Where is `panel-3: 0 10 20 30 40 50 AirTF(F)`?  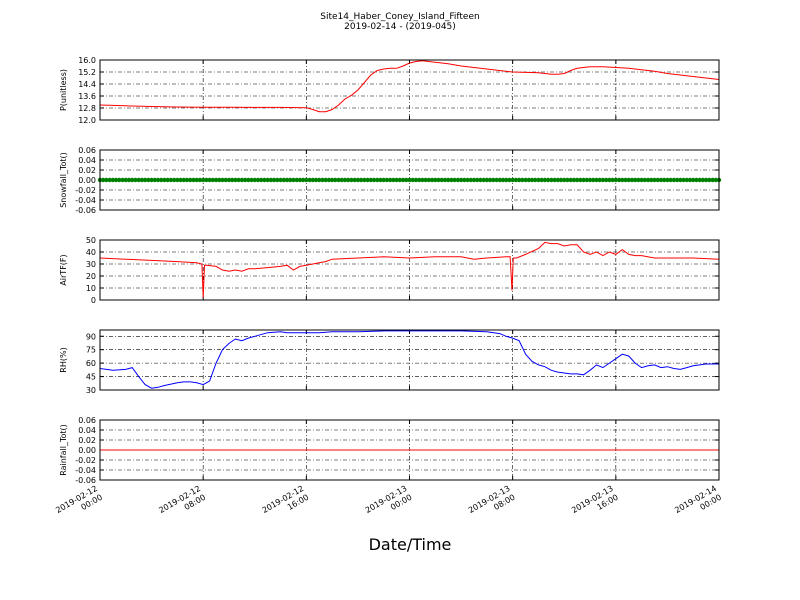 panel-3: 0 10 20 30 40 50 AirTF(F) is located at coordinates (389, 270).